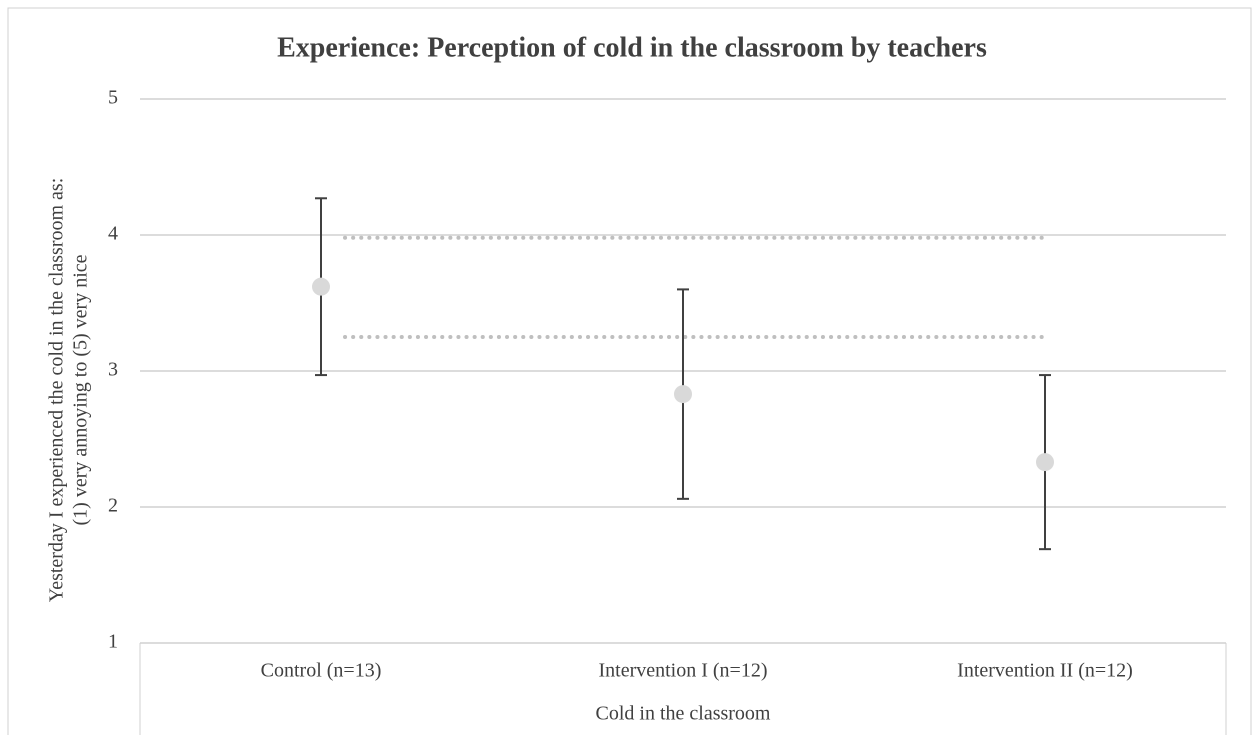 The image size is (1259, 735). Describe the element at coordinates (1045, 671) in the screenshot. I see `x-tick-label: Intervention II (n=12)` at that location.